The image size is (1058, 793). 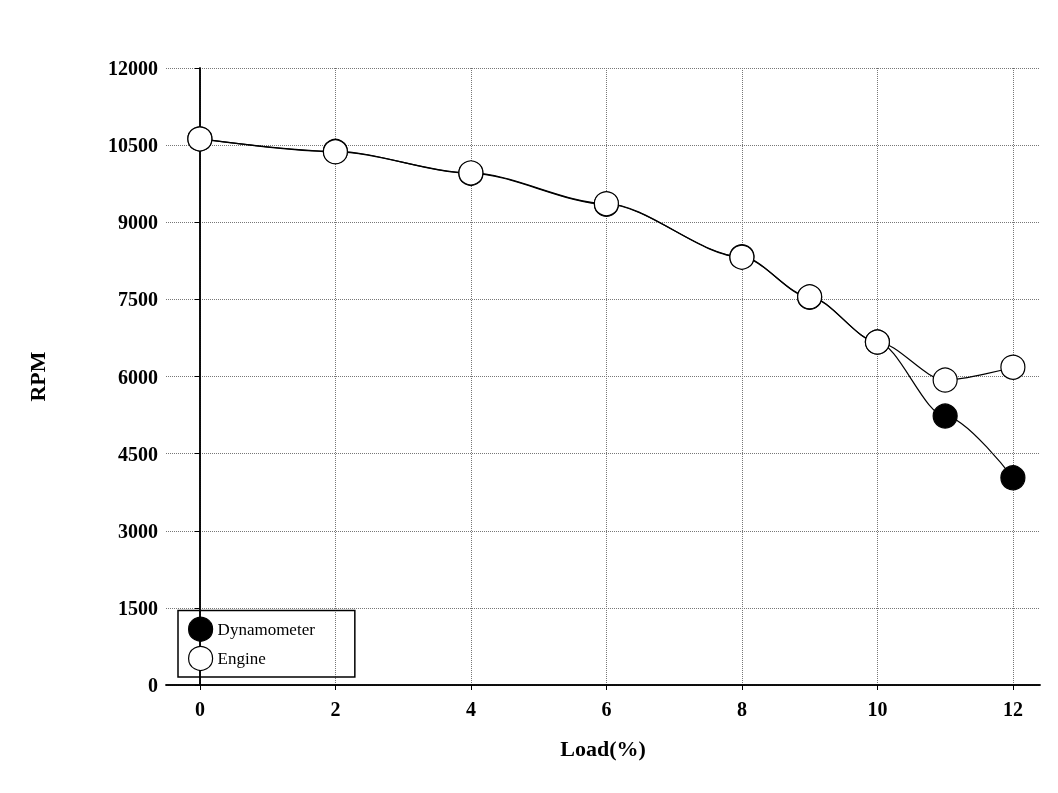 What do you see at coordinates (138, 222) in the screenshot?
I see `y-tick-label: 9000` at bounding box center [138, 222].